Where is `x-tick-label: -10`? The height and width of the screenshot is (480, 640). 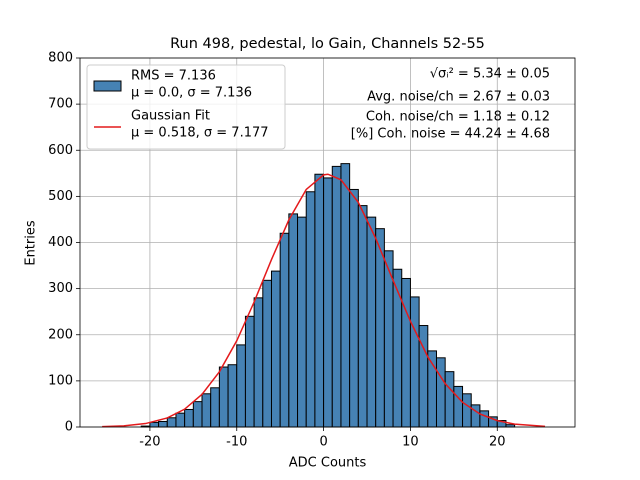
x-tick-label: -10 is located at coordinates (236, 442).